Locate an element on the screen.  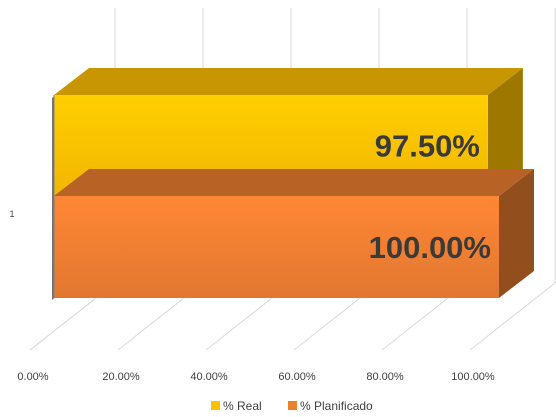
legend: % Real % Planificado is located at coordinates (292, 406).